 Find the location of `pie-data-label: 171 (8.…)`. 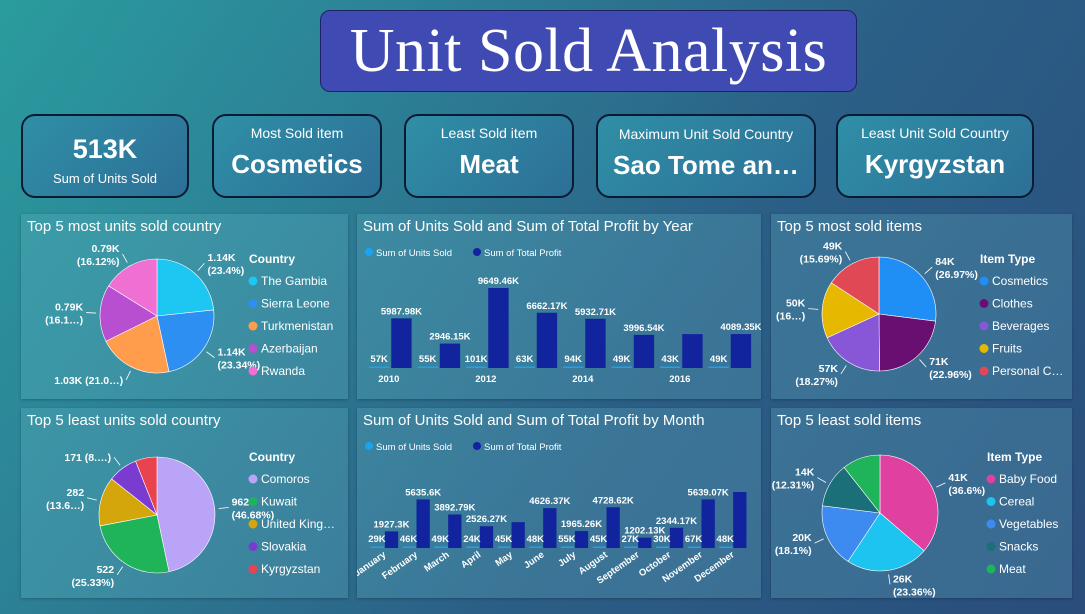

pie-data-label: 171 (8.…) is located at coordinates (87, 458).